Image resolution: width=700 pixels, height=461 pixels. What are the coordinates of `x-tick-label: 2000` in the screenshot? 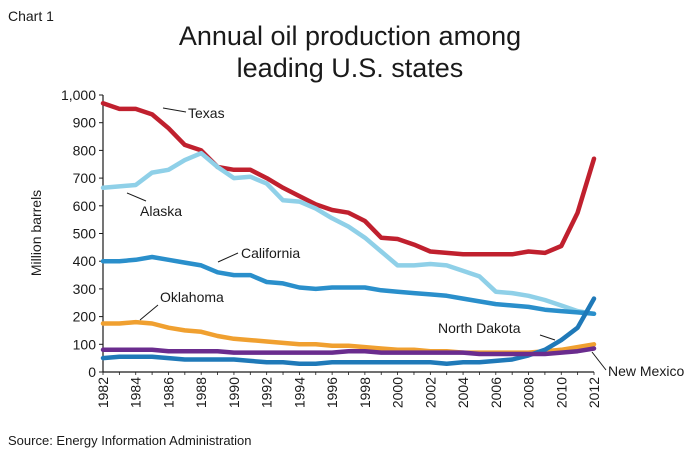 It's located at (398, 392).